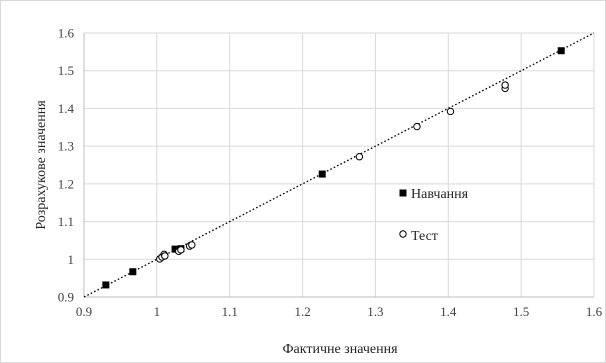 The height and width of the screenshot is (363, 606). What do you see at coordinates (66, 146) in the screenshot?
I see `y-tick-label: 1.3` at bounding box center [66, 146].